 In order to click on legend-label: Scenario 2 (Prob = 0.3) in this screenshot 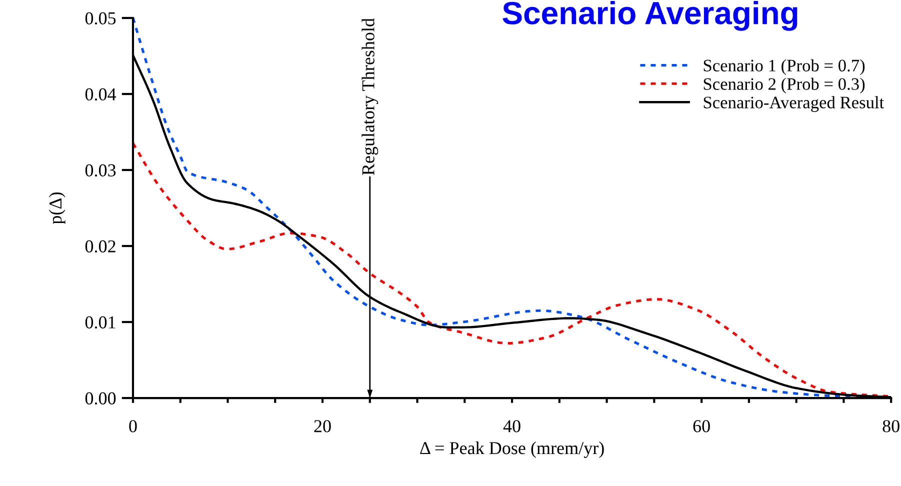, I will do `click(784, 86)`.